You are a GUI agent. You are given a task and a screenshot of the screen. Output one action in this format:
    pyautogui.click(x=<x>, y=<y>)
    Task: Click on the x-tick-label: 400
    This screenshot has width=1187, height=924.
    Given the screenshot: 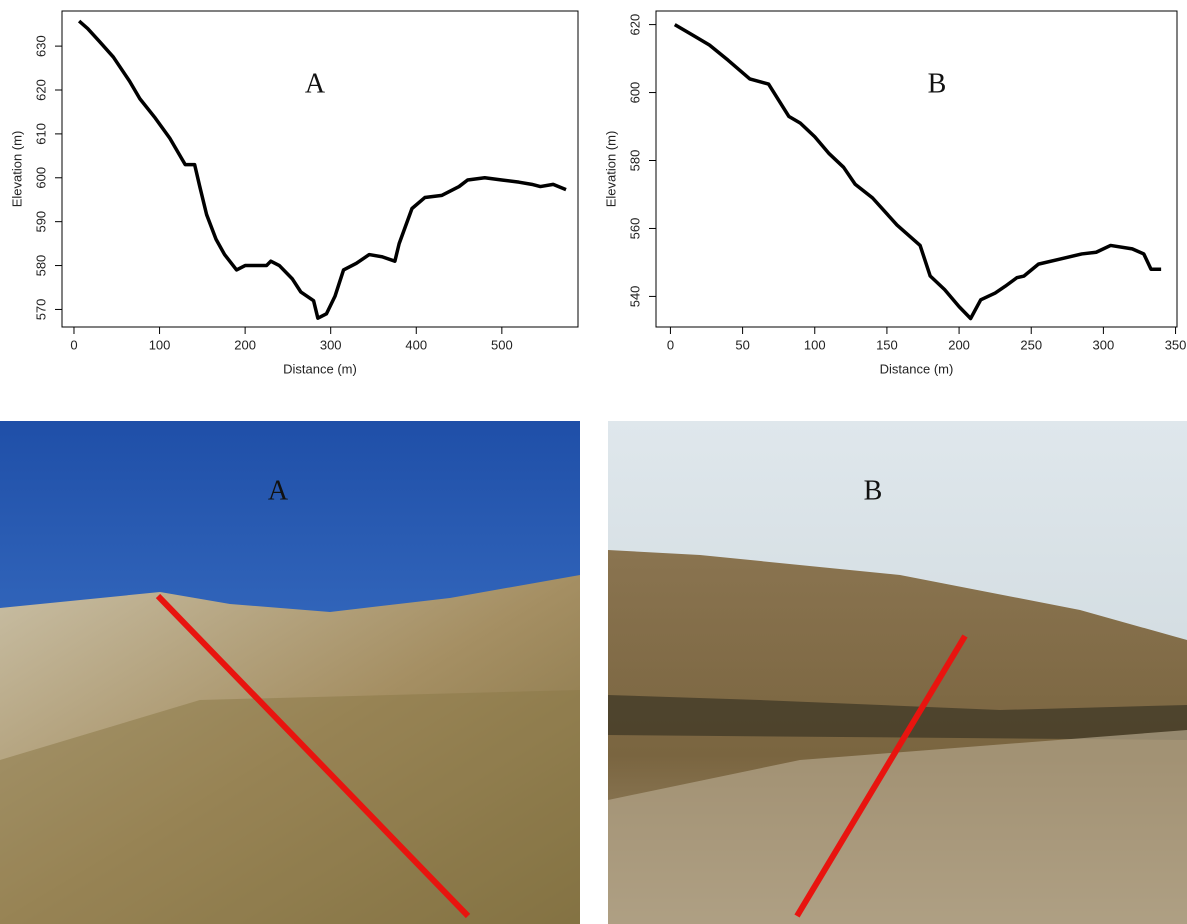 What is the action you would take?
    pyautogui.click(x=416, y=344)
    